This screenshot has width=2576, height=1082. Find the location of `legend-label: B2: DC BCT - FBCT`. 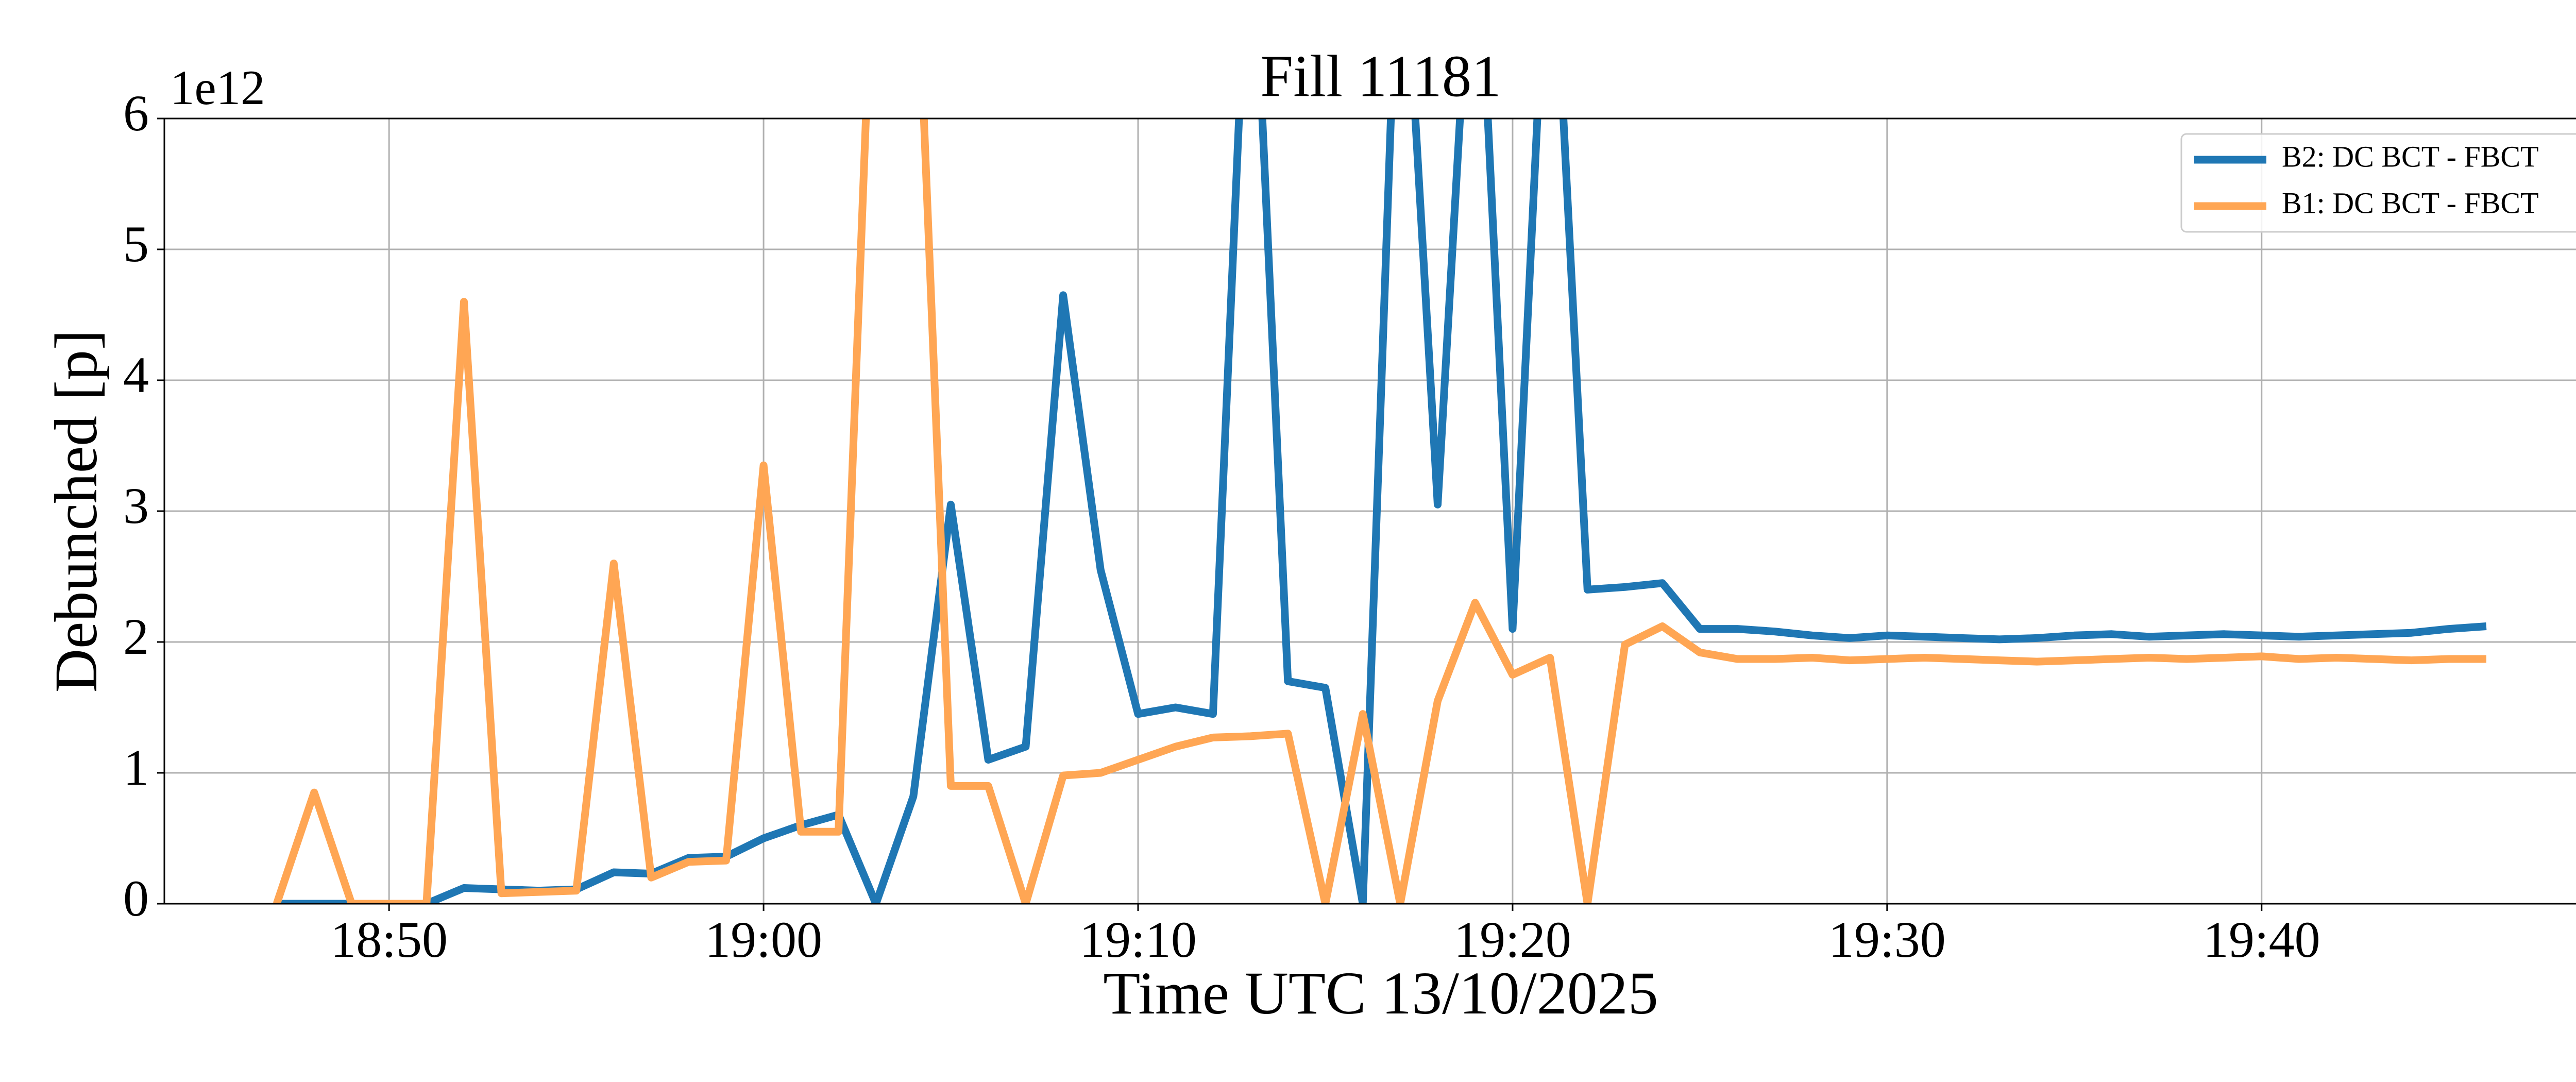

legend-label: B2: DC BCT - FBCT is located at coordinates (2410, 157).